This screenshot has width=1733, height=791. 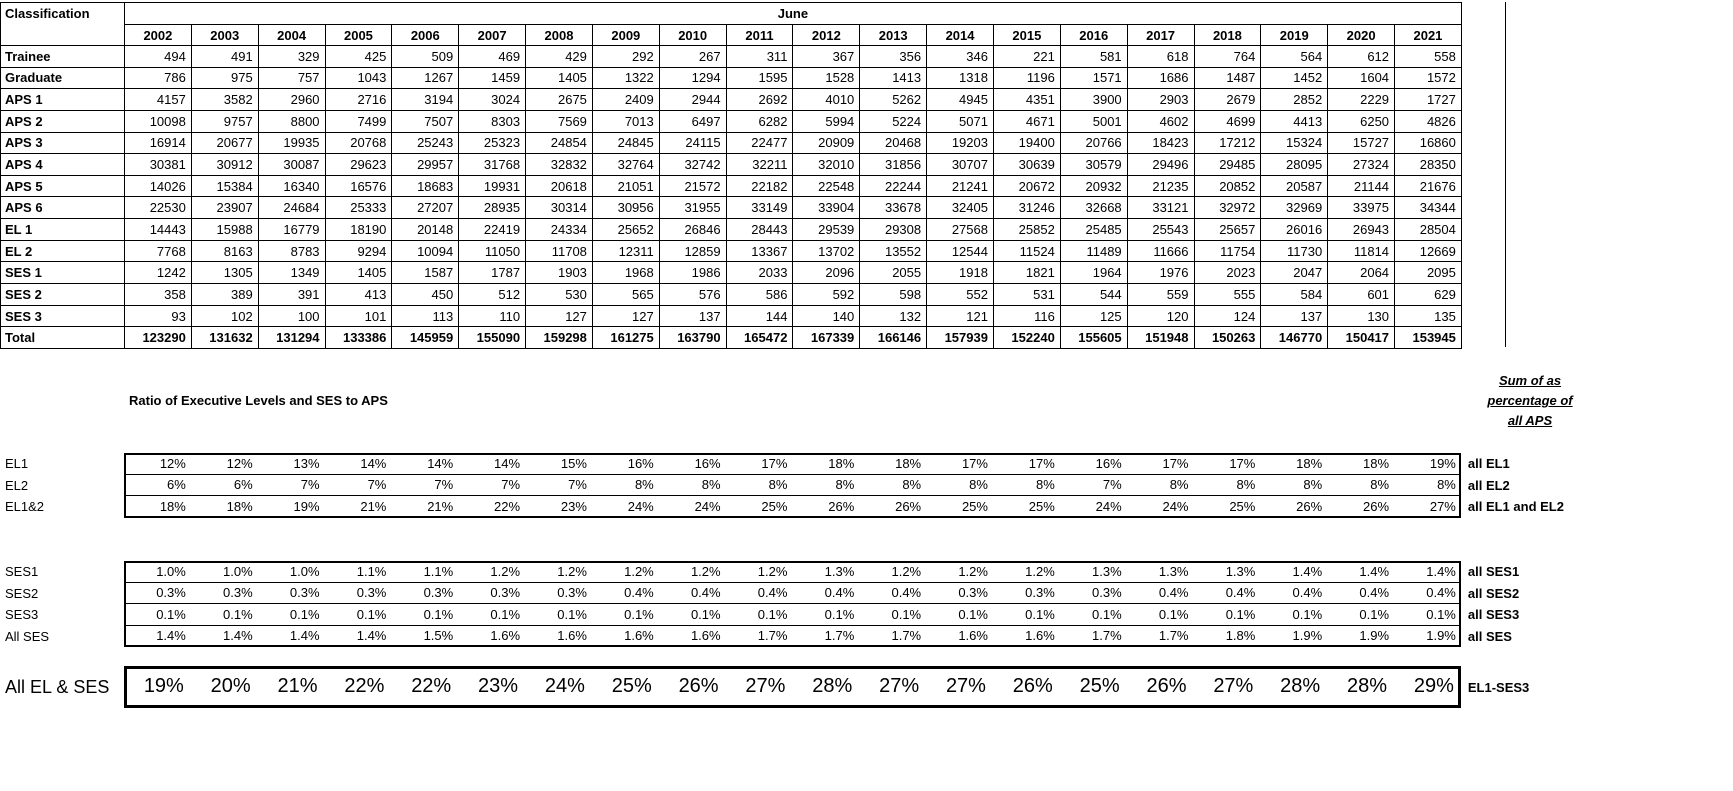 What do you see at coordinates (1161, 165) in the screenshot?
I see `value-cell: 29496` at bounding box center [1161, 165].